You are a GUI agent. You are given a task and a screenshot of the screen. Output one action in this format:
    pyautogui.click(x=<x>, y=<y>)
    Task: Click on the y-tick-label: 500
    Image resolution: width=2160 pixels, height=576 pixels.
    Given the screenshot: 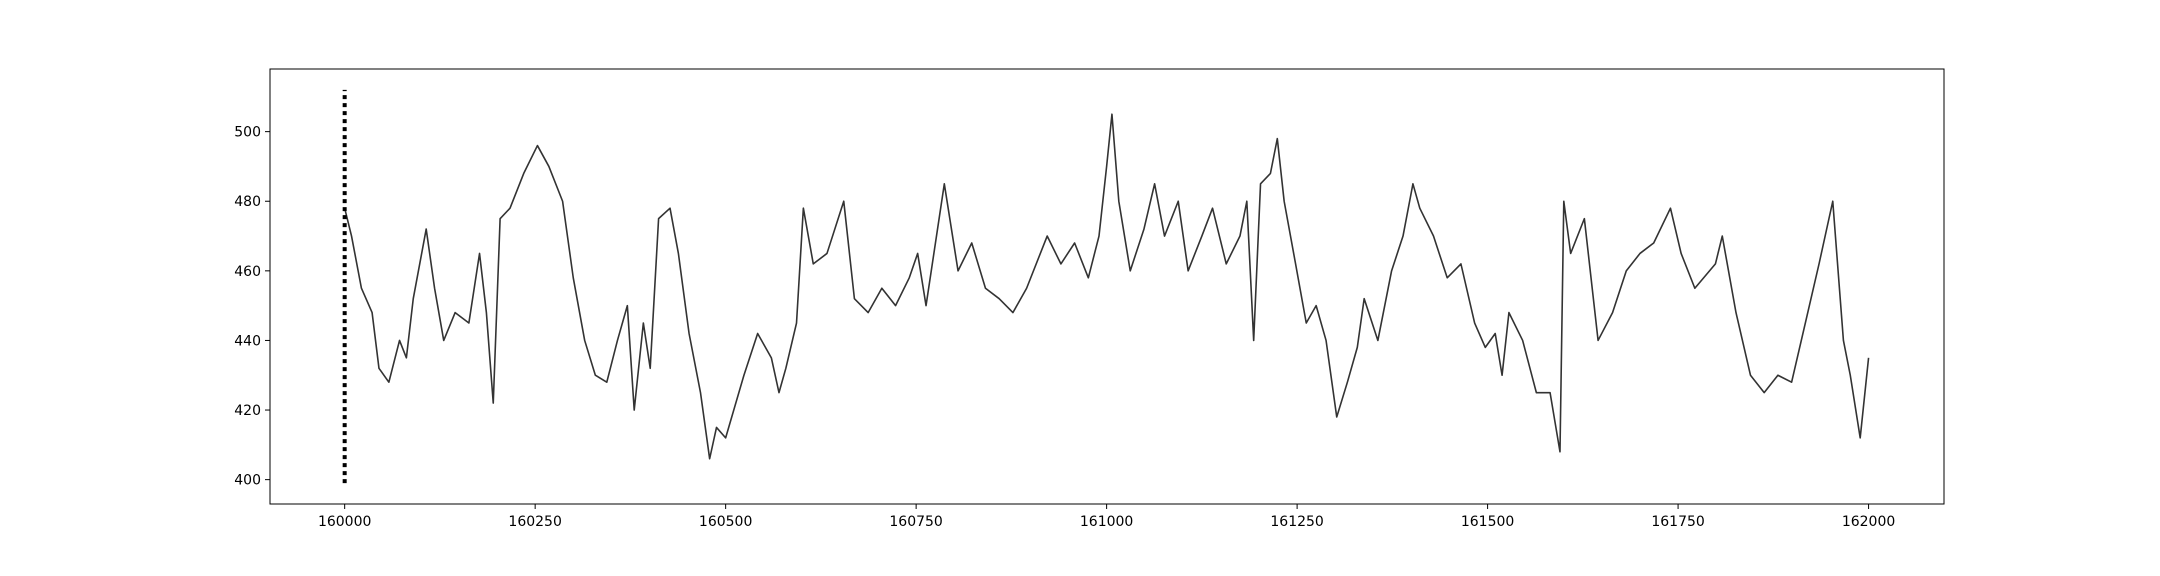 What is the action you would take?
    pyautogui.click(x=247, y=133)
    